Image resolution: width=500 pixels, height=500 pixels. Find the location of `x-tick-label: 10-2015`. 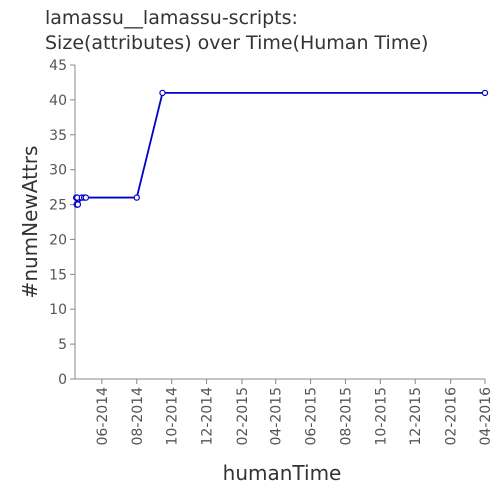

x-tick-label: 10-2015 is located at coordinates (381, 416).